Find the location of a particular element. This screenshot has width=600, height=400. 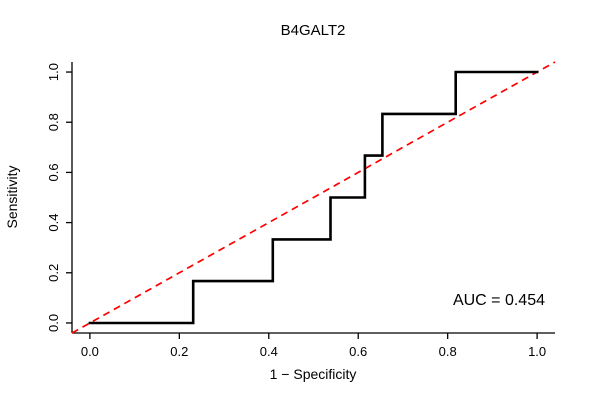

chart-title: B4GALT2 is located at coordinates (313, 30).